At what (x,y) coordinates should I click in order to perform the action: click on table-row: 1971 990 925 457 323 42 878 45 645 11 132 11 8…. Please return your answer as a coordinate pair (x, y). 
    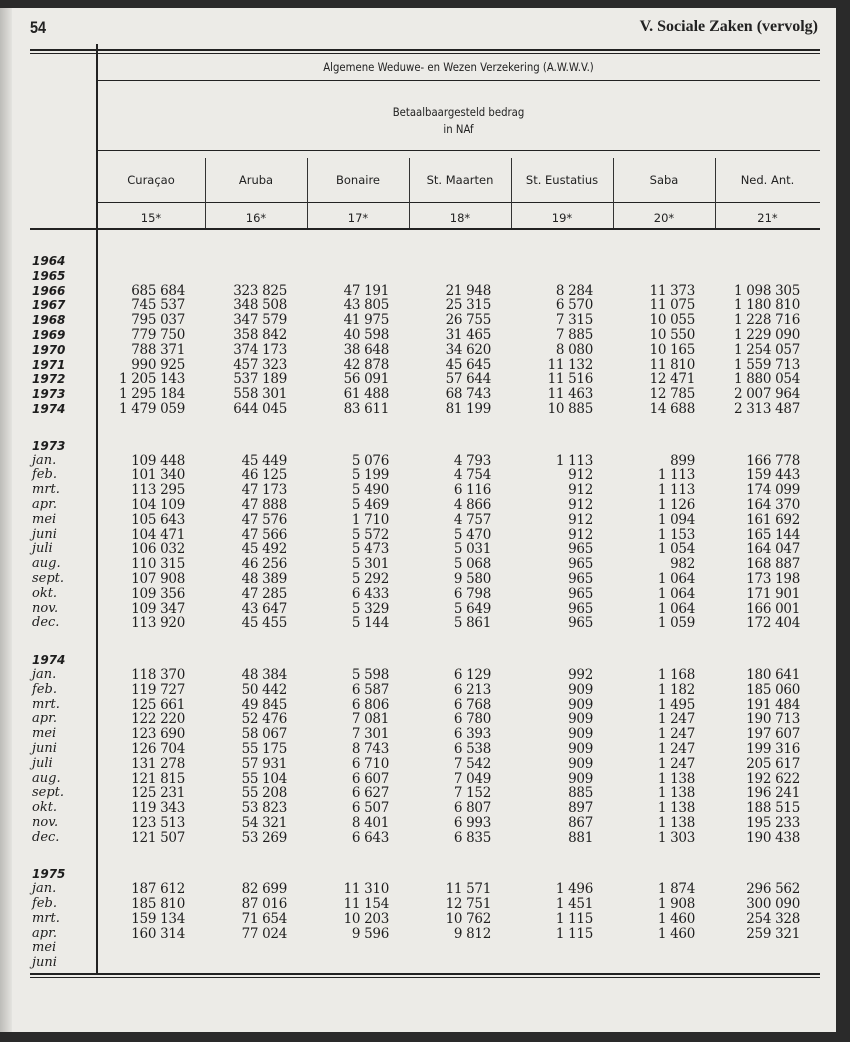
    Looking at the image, I should click on (418, 364).